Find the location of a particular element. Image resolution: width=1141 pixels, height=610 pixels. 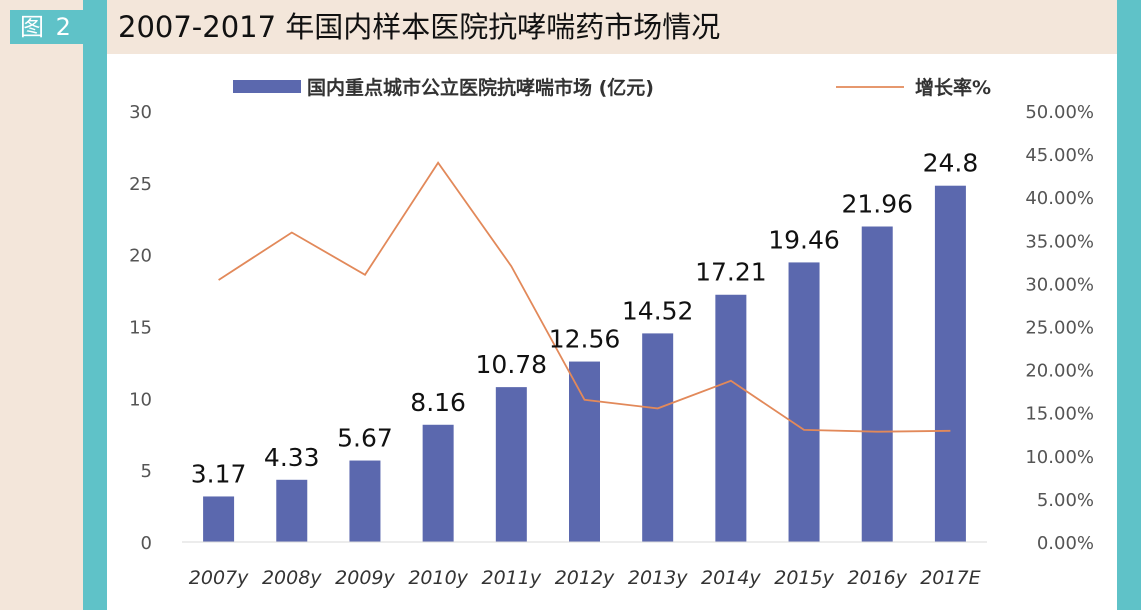

bar-data-label: 21.96 is located at coordinates (877, 204).